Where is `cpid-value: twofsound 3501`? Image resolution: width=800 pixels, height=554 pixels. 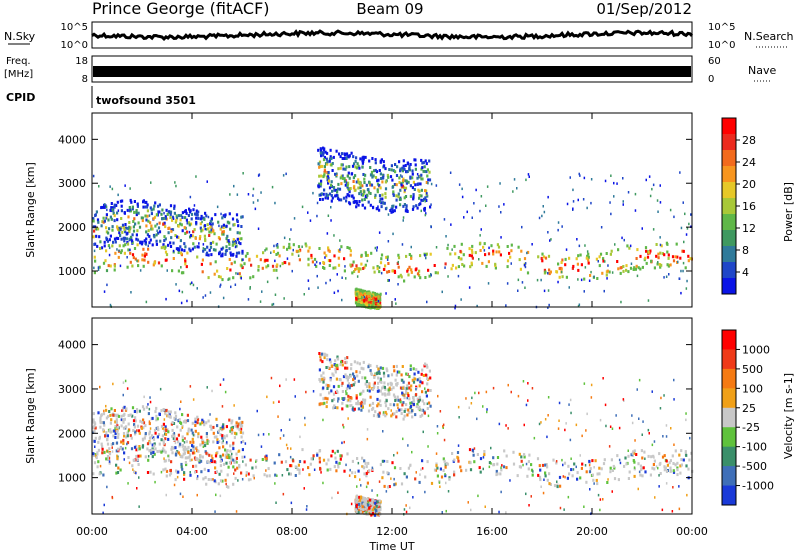
cpid-value: twofsound 3501 is located at coordinates (146, 100).